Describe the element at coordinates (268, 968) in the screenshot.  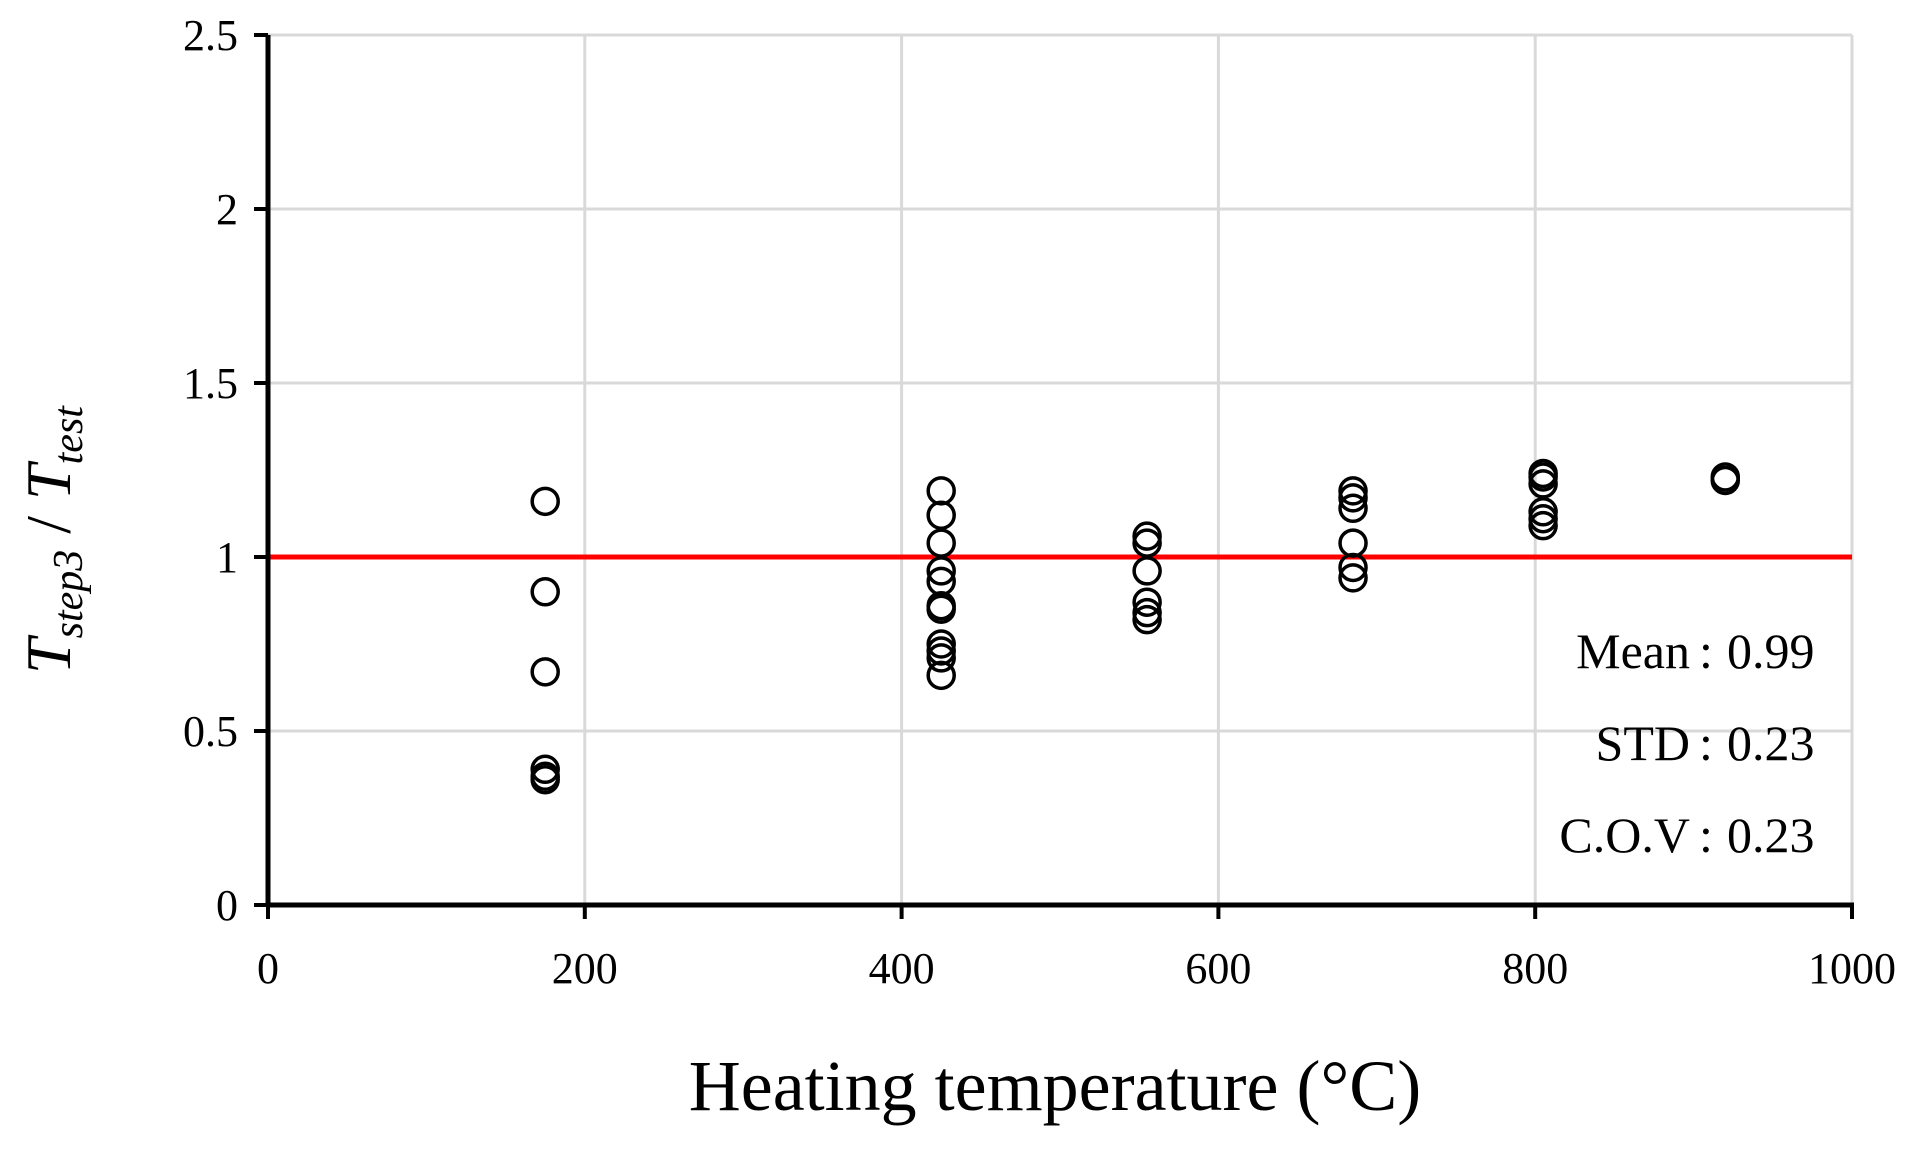
I see `x-tick-label-0: 0` at that location.